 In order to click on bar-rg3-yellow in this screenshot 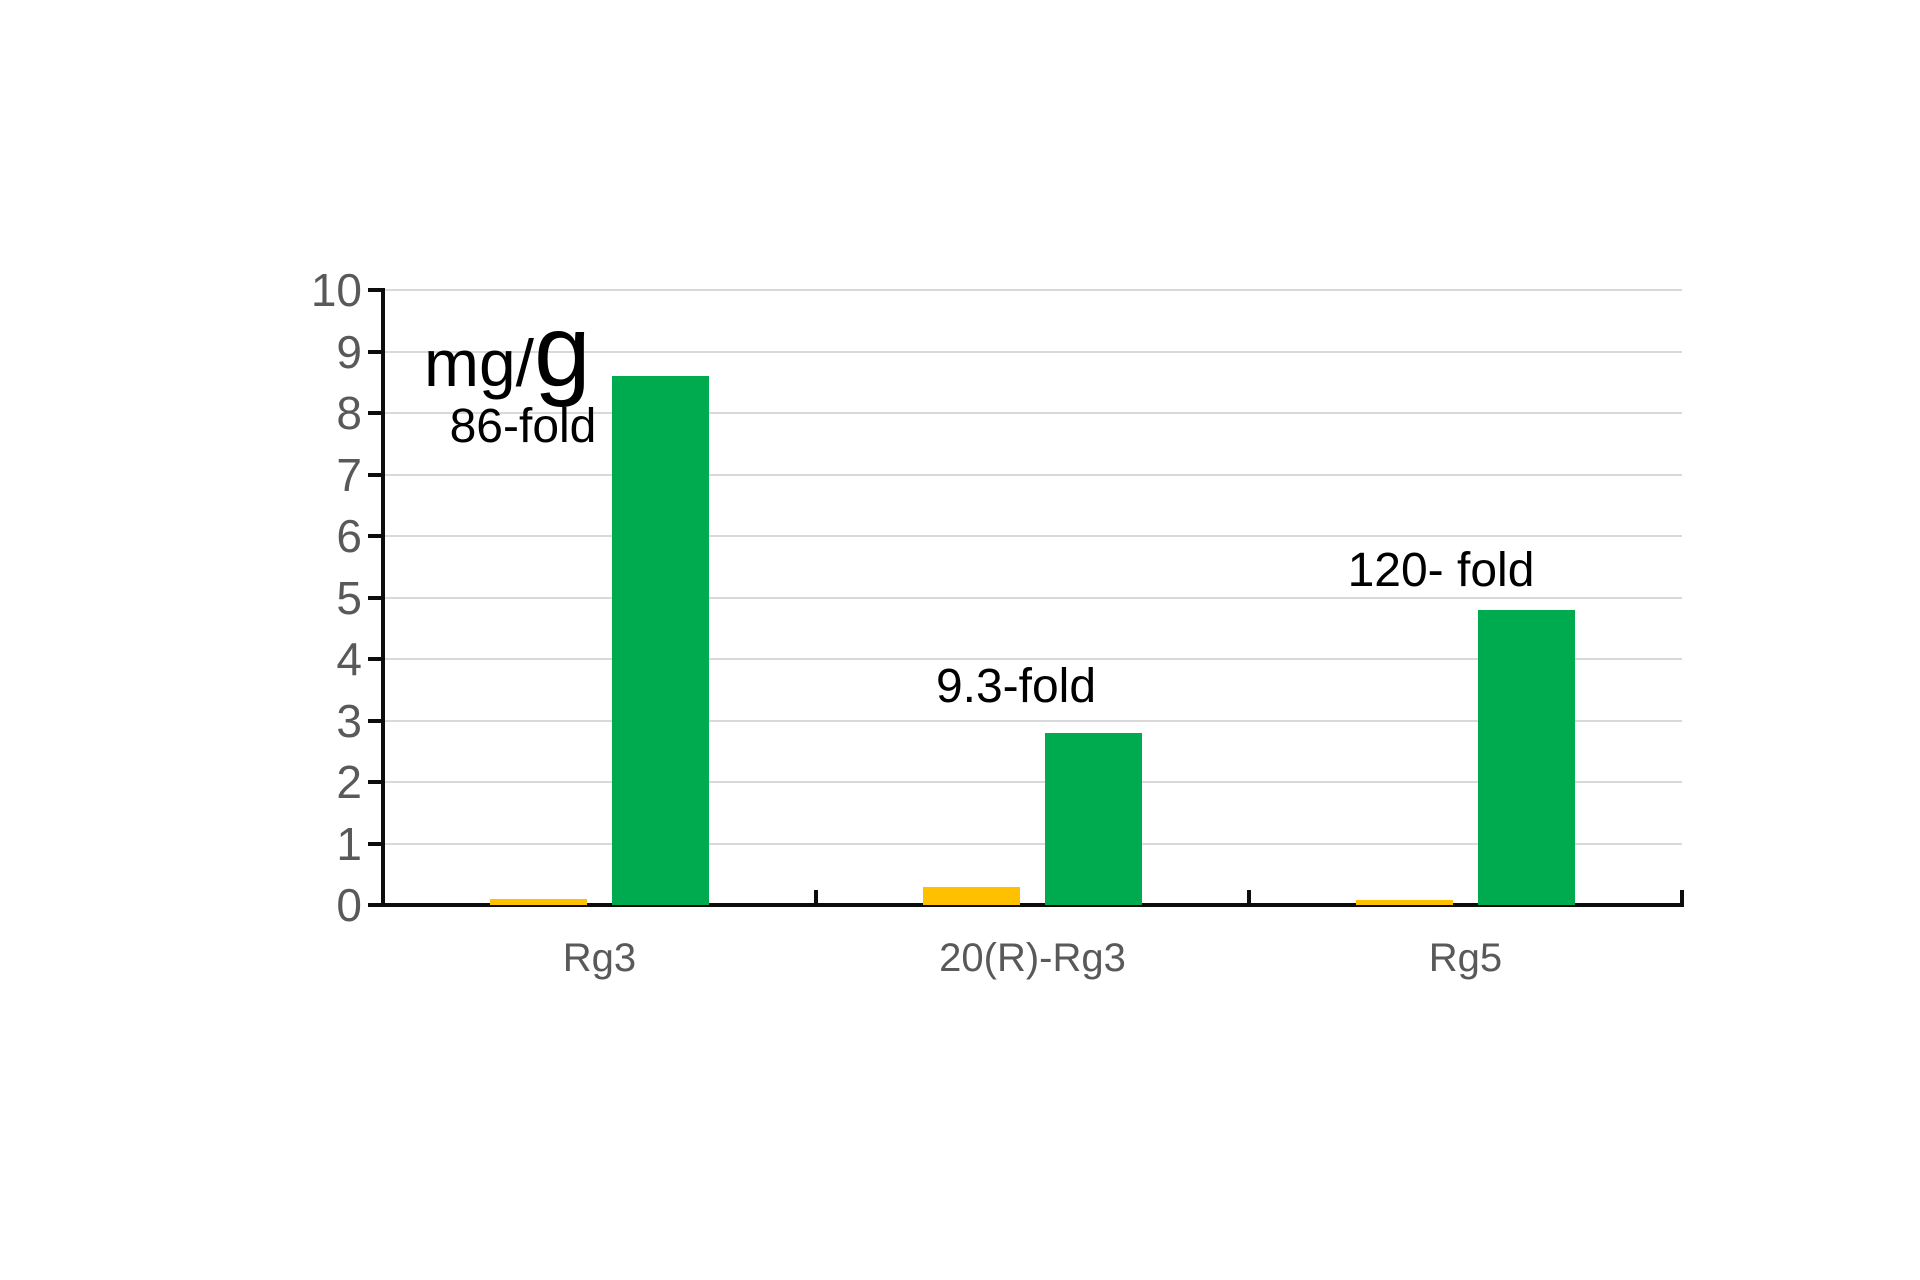, I will do `click(538, 901)`.